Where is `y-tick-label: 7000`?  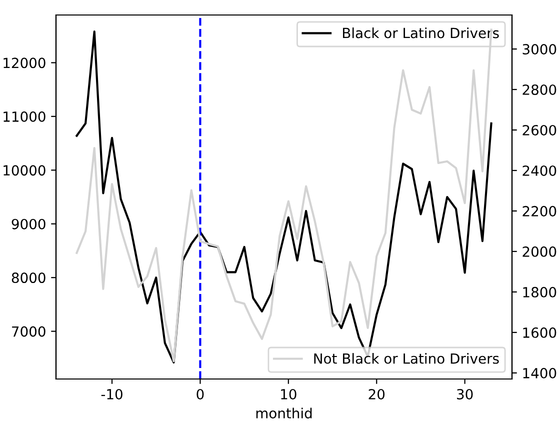 y-tick-label: 7000 is located at coordinates (29, 331).